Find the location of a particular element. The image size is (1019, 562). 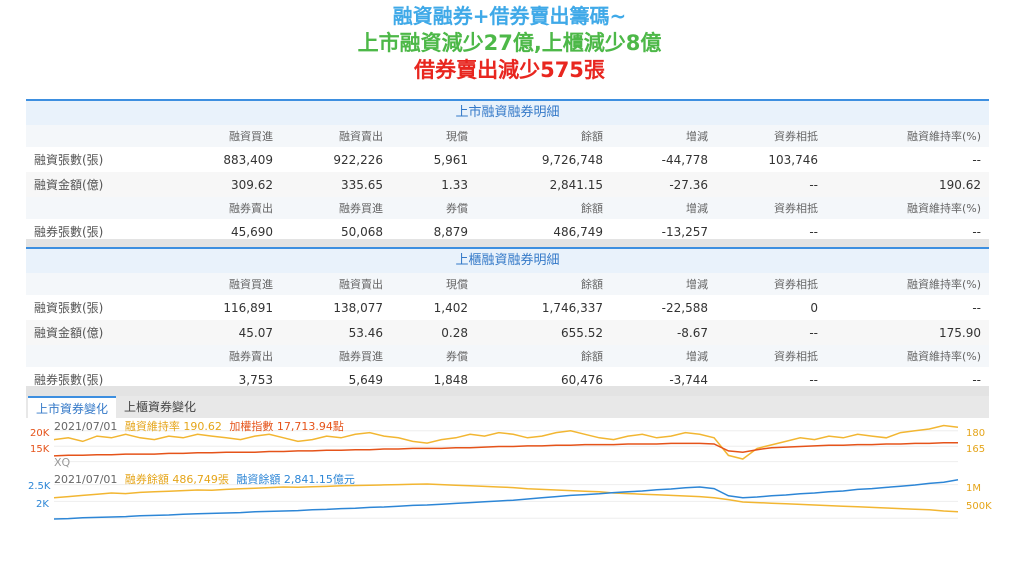

tab-otc-changes: 上櫃資券變化 is located at coordinates (160, 407).